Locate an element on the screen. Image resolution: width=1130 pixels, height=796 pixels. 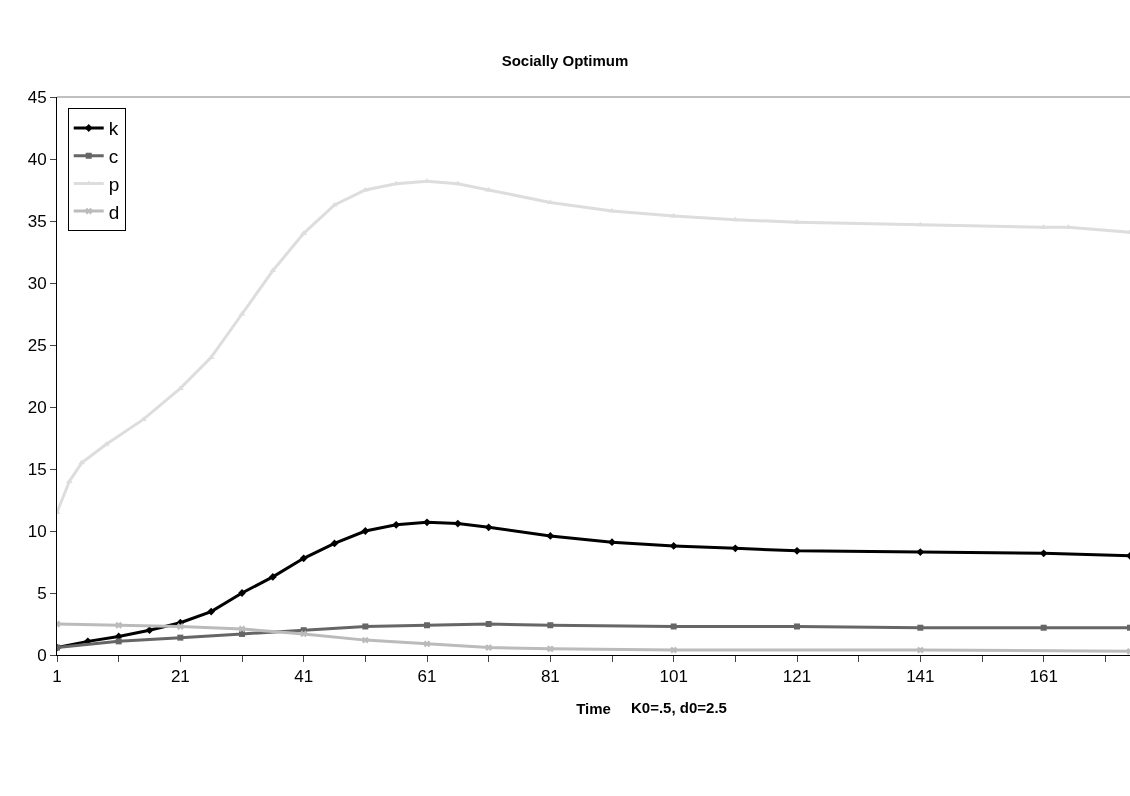
x-tick-label: 81 is located at coordinates (550, 677).